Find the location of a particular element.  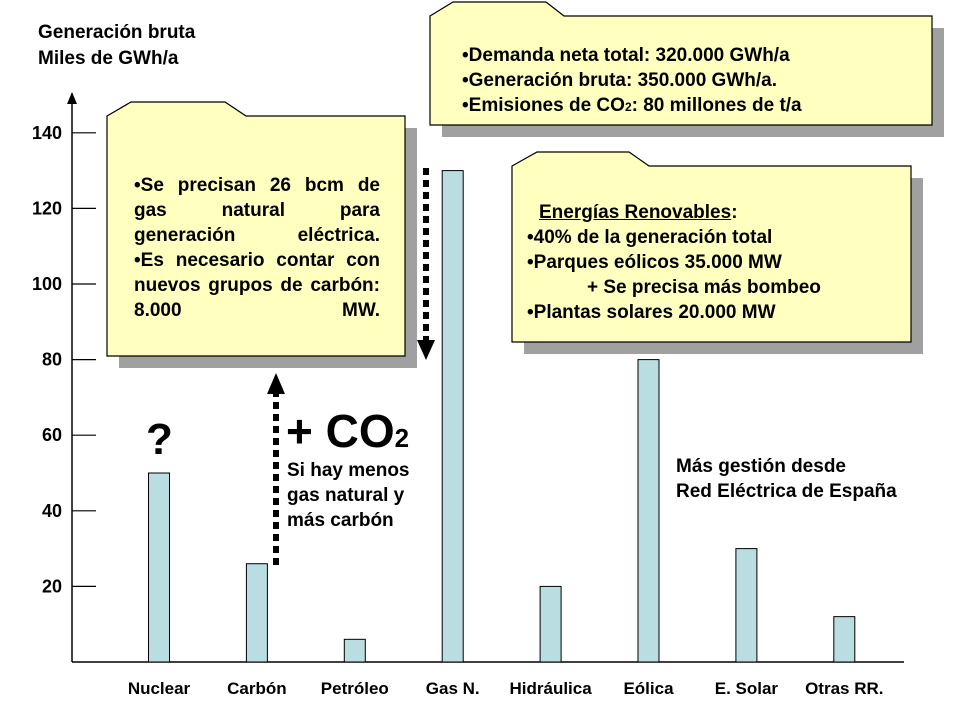

bar-otras-rr- is located at coordinates (844, 639).